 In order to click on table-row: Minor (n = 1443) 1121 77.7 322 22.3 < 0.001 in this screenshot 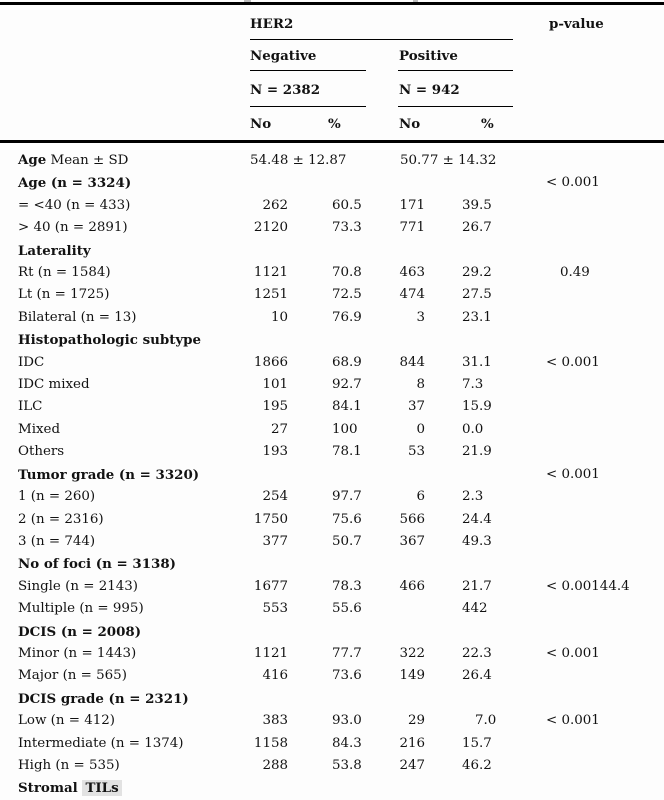, I will do `click(332, 654)`.